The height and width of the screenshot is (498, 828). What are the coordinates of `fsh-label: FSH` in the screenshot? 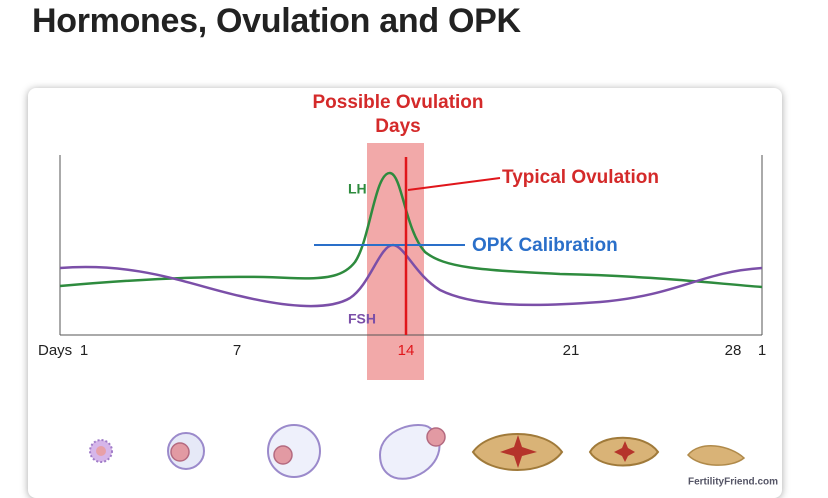 It's located at (362, 319).